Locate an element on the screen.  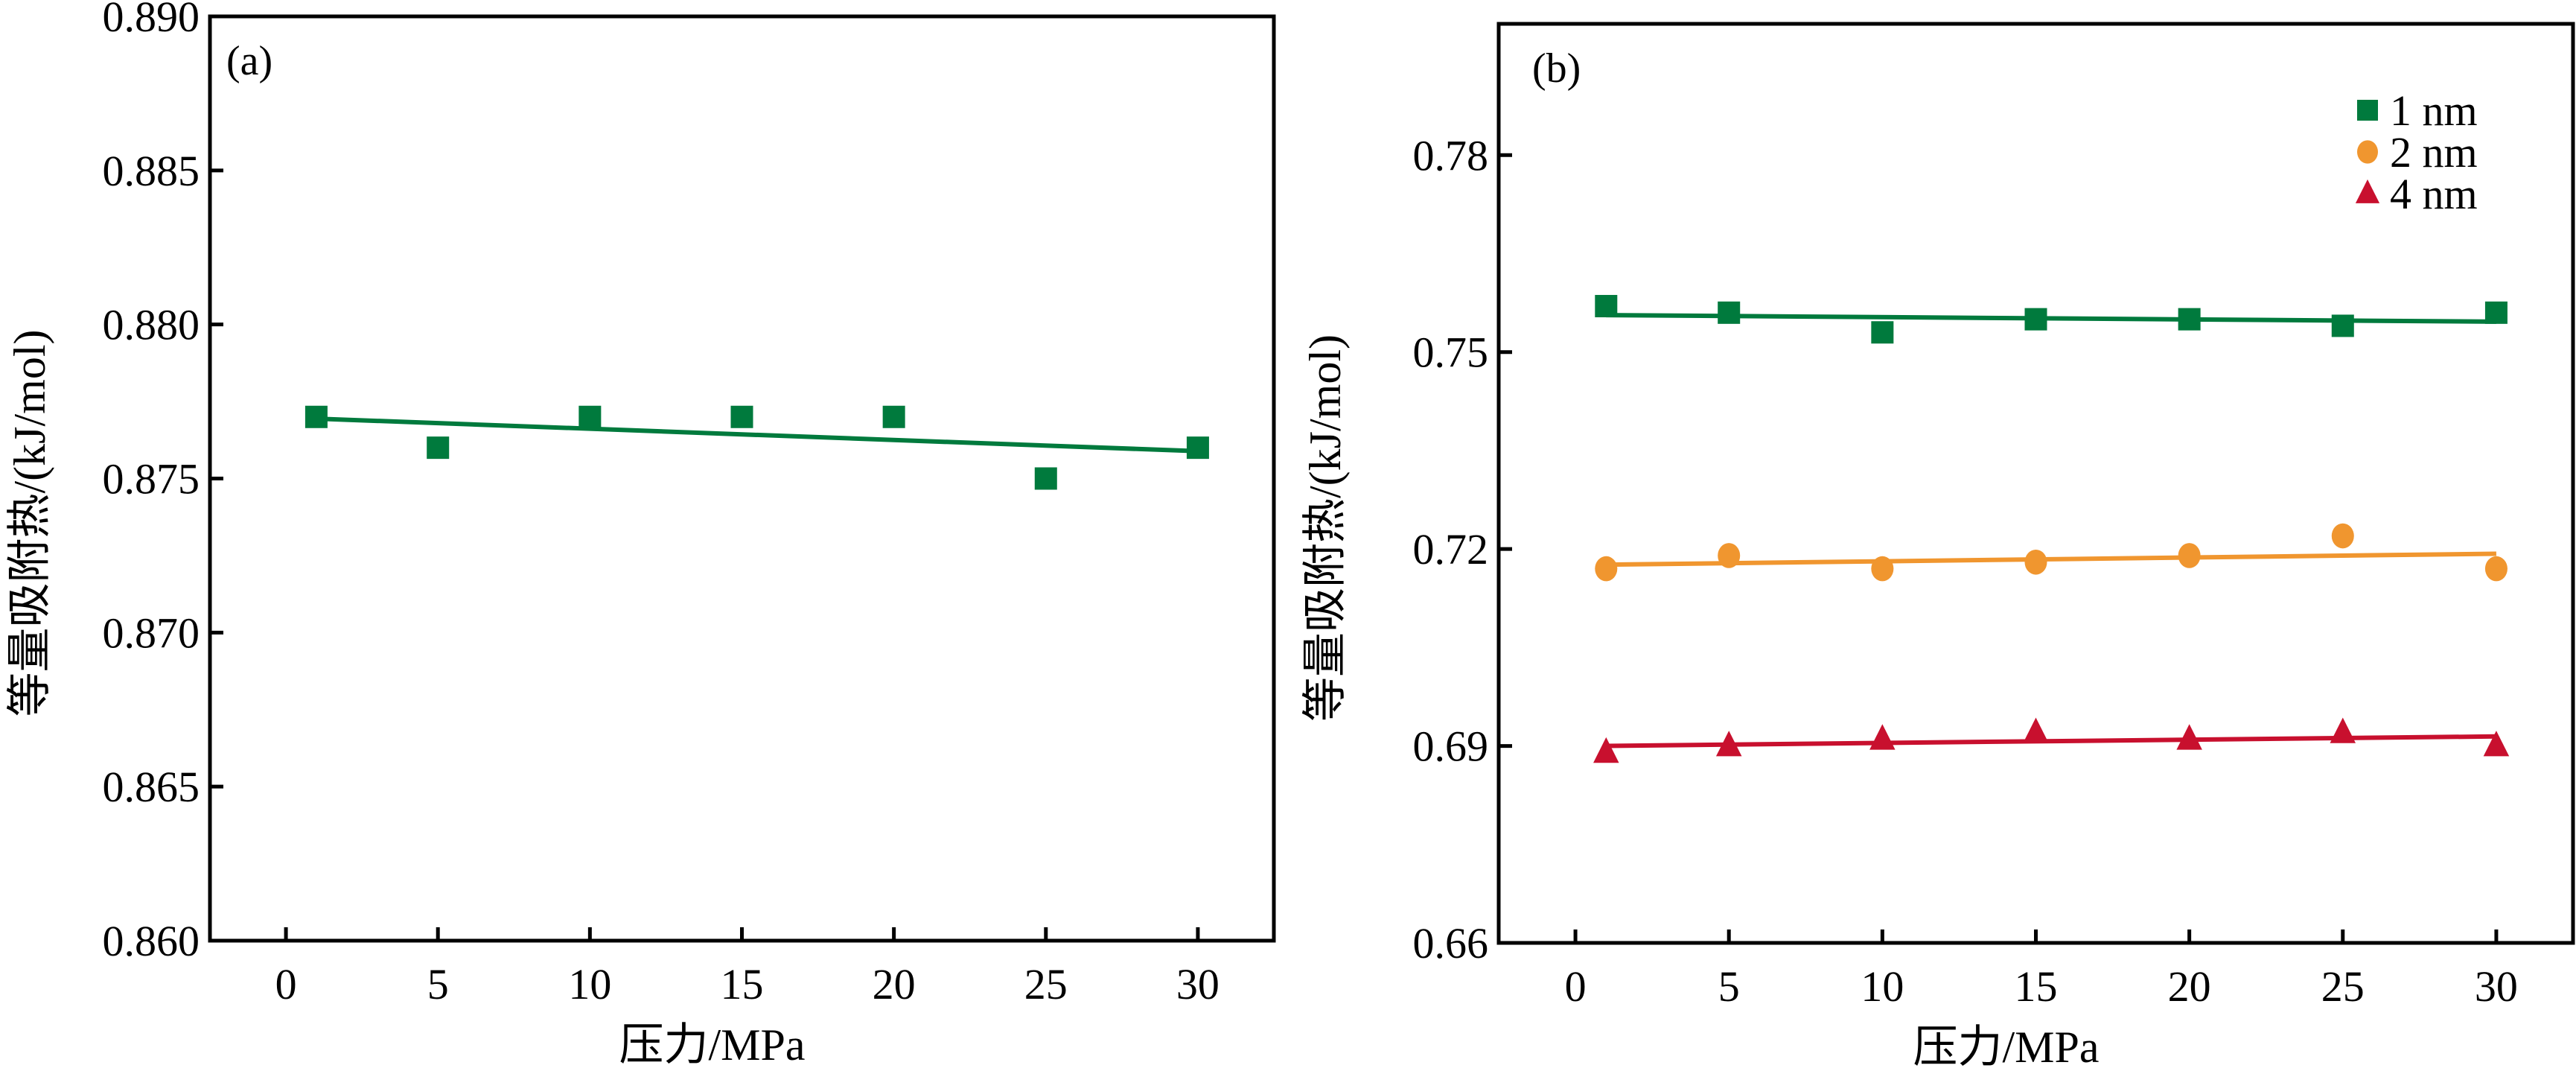
panel-a-y-ticks: 0.860 0.865 0.870 0.875 0.880 0.885 0.890 is located at coordinates (163, 482).